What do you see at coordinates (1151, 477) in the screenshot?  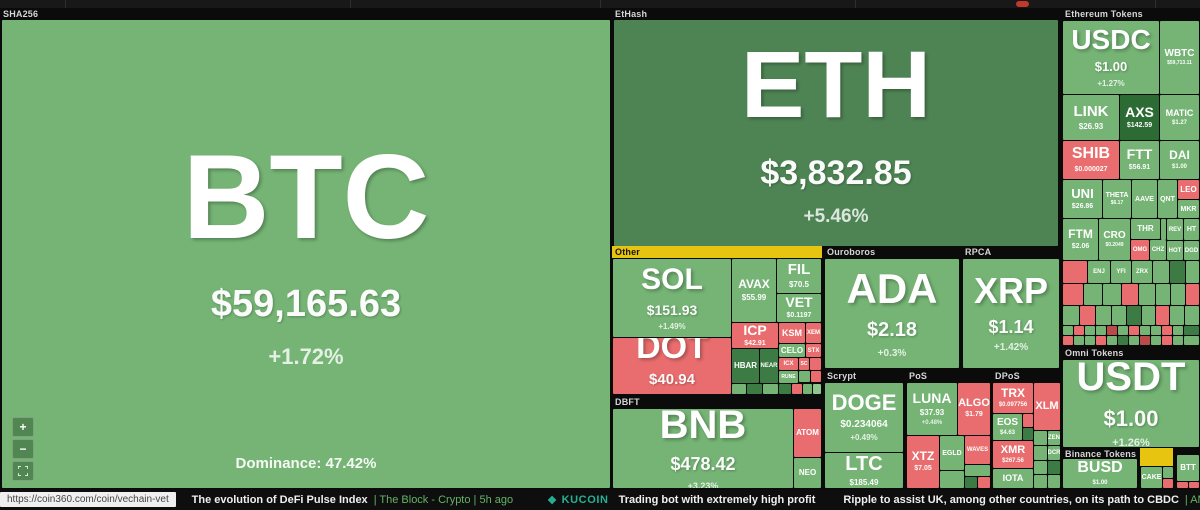 I see `tile-CAKE: CAKE` at bounding box center [1151, 477].